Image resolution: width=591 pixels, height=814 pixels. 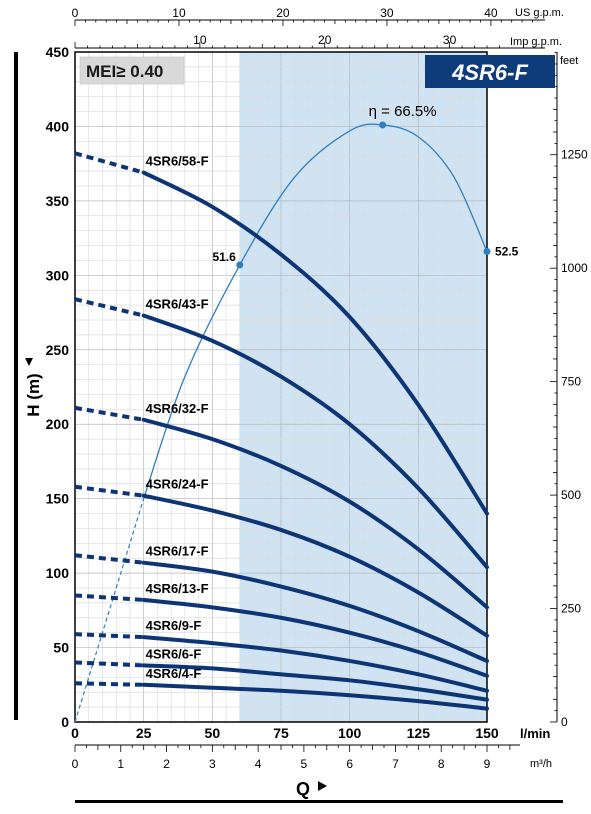 I want to click on series-label: 4SR6/58-F, so click(x=177, y=161).